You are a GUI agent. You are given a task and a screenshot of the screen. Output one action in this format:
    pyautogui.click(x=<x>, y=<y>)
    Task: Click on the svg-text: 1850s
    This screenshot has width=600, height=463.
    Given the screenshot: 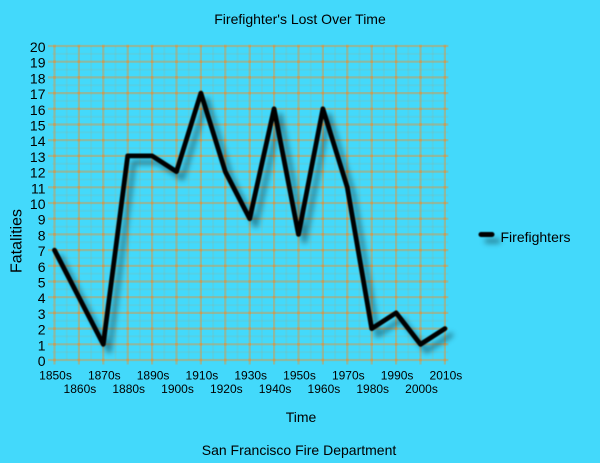 What is the action you would take?
    pyautogui.click(x=55, y=376)
    